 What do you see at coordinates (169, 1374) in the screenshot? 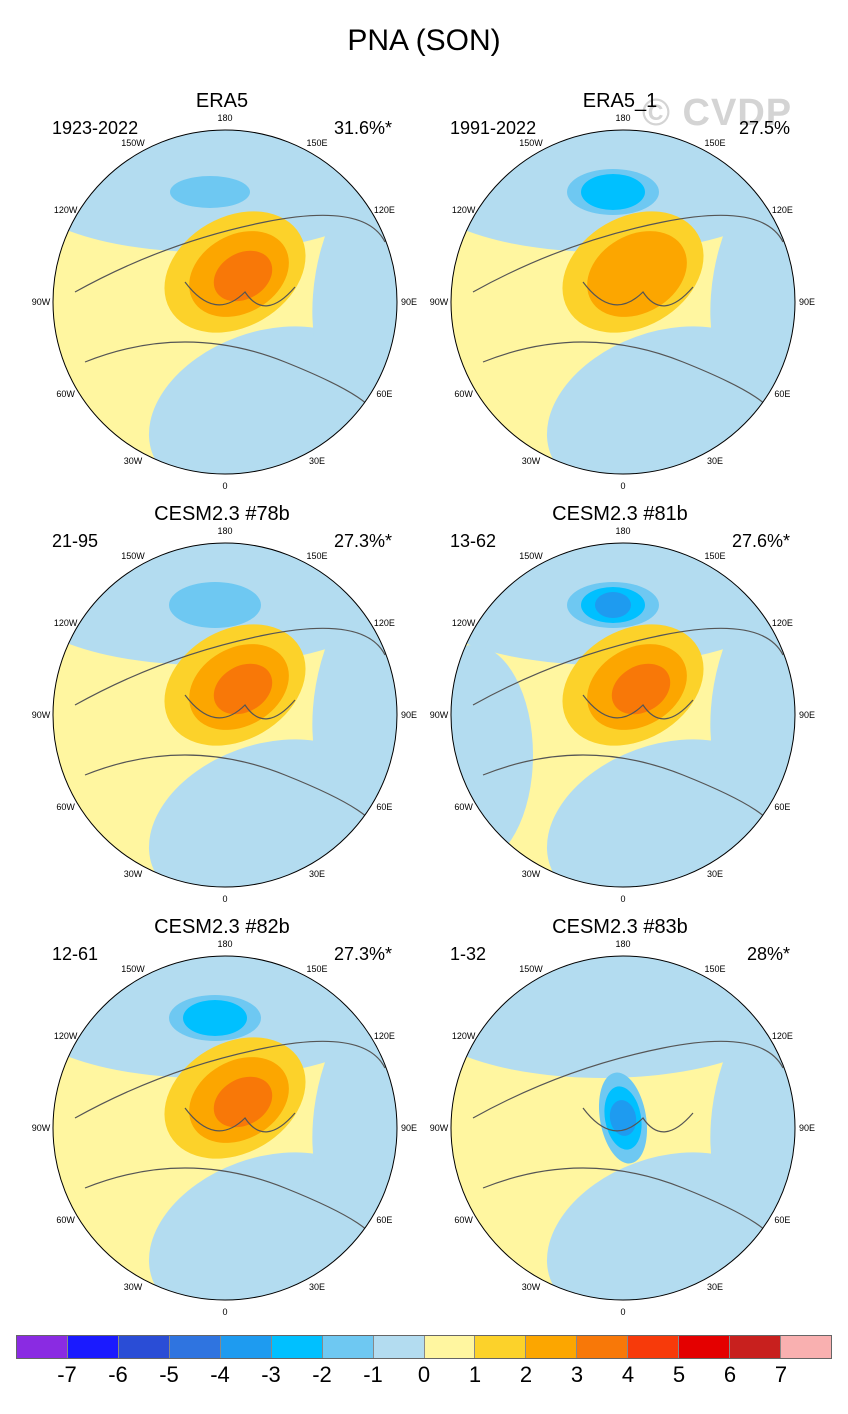
I see `colorbar-tick: -5` at bounding box center [169, 1374].